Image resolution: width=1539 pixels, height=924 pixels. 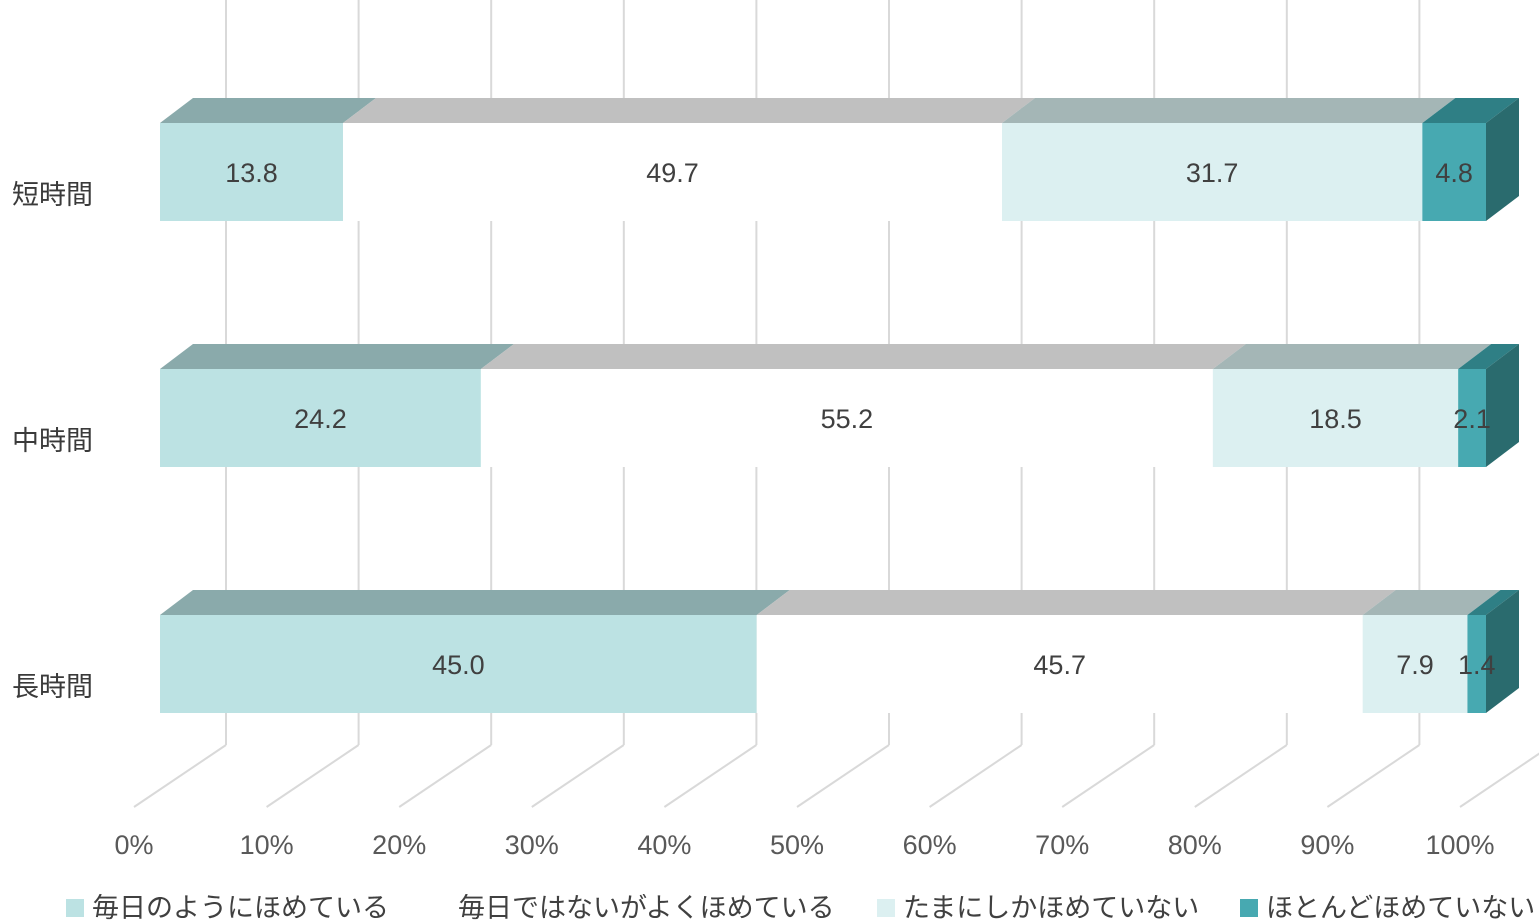 I want to click on legend-label: ほとんどほめていない, so click(x=1401, y=909).